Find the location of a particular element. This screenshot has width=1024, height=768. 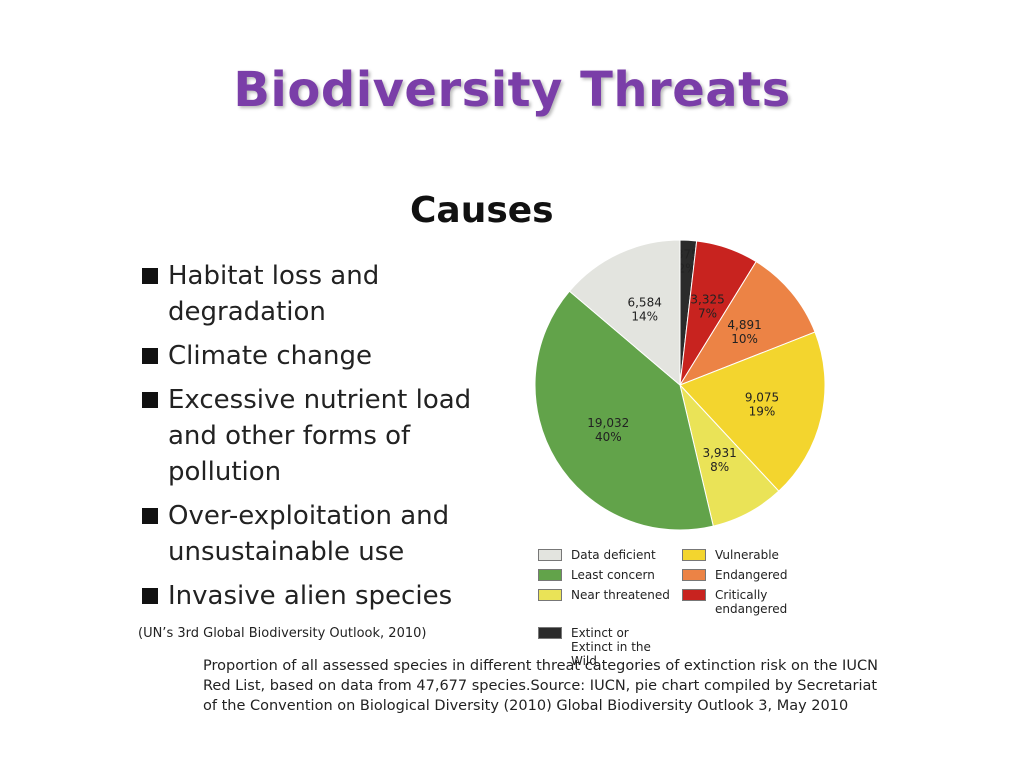

slice-value-label: 3,325 is located at coordinates (707, 300).